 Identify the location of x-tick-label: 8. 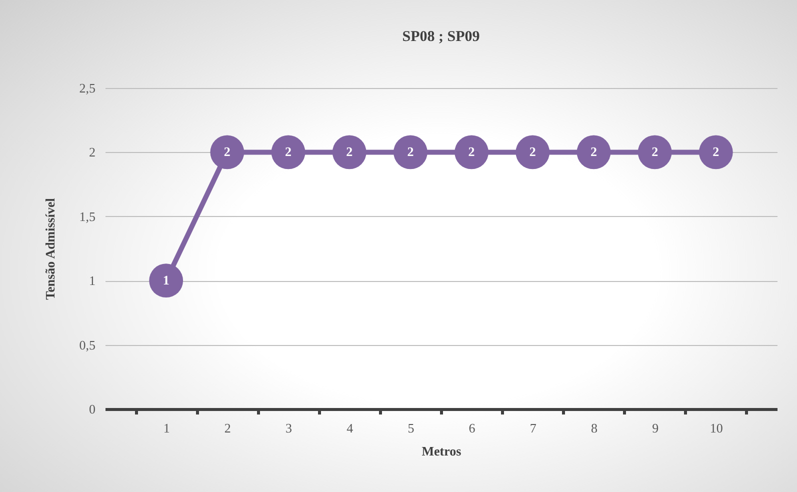
(594, 428).